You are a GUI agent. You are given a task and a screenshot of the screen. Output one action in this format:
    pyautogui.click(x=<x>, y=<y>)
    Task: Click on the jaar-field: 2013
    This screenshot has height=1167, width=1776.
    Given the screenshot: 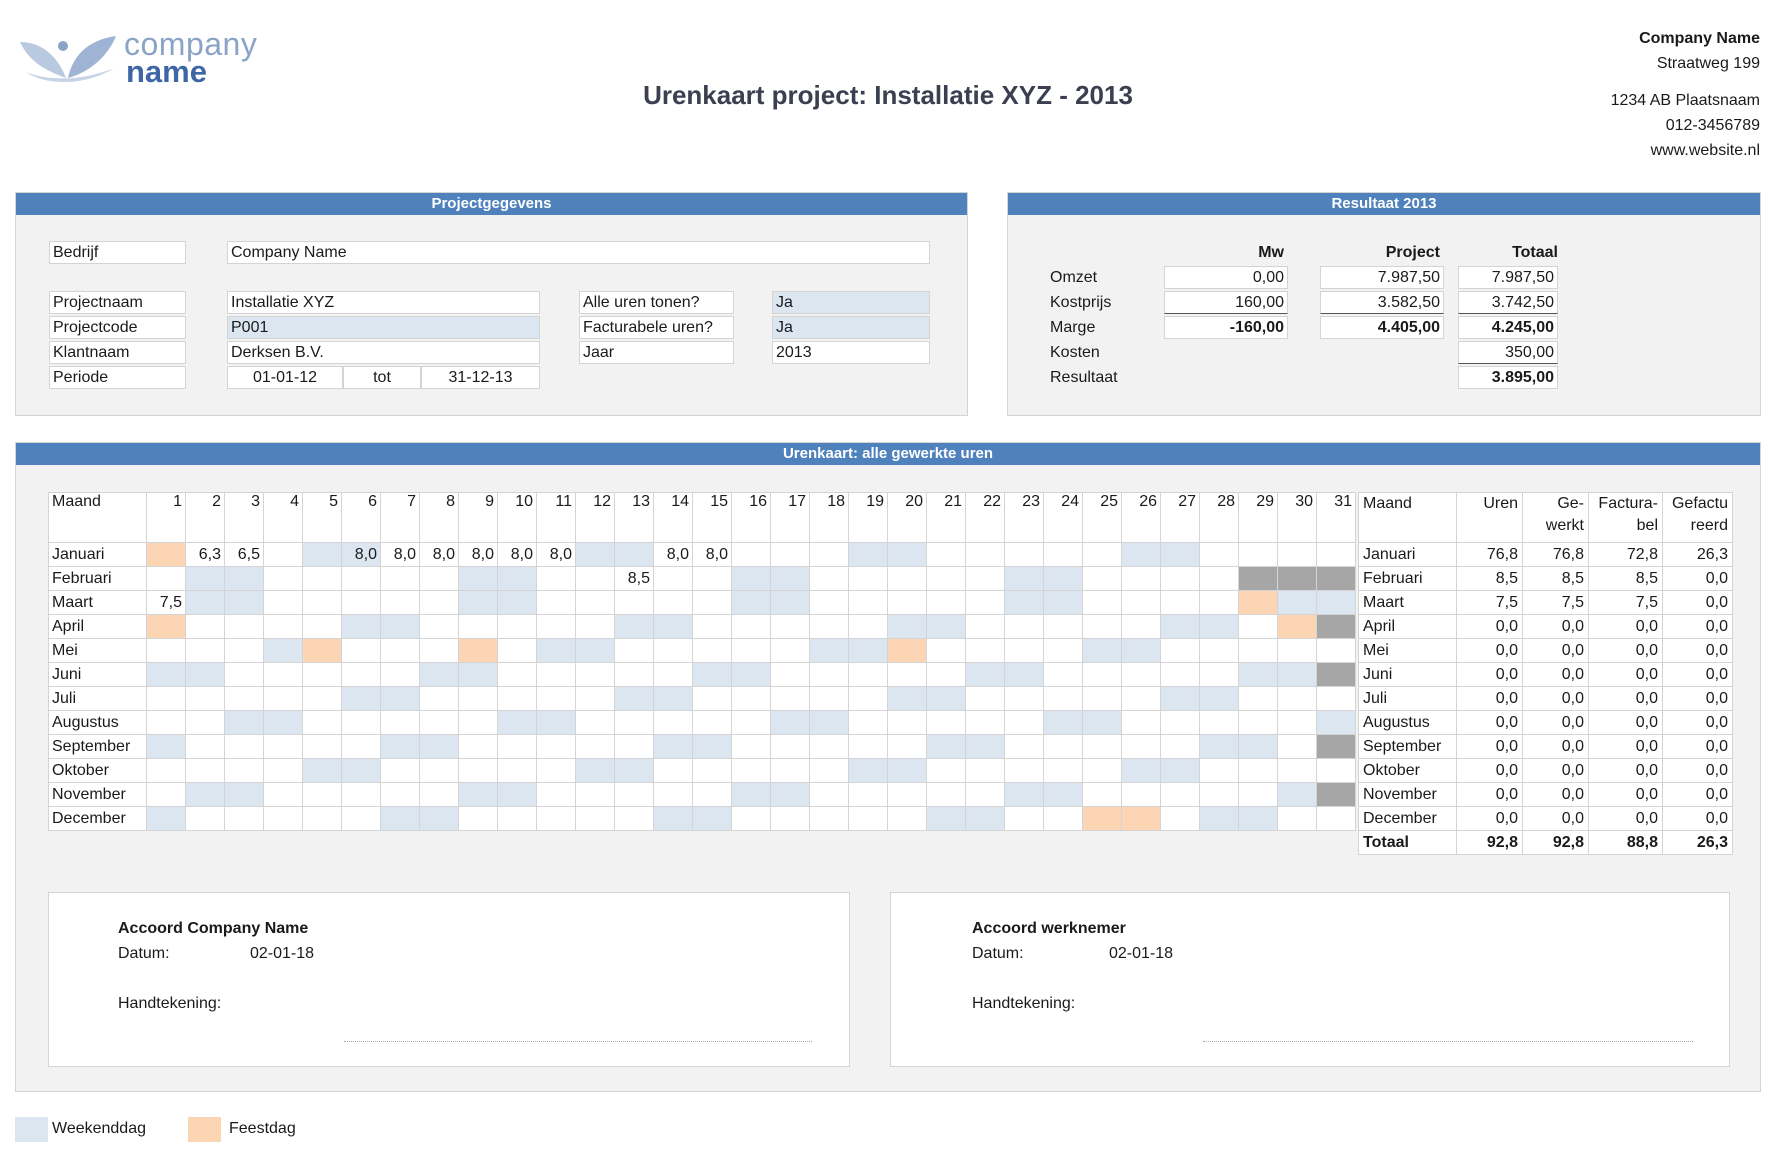 What is the action you would take?
    pyautogui.click(x=851, y=352)
    